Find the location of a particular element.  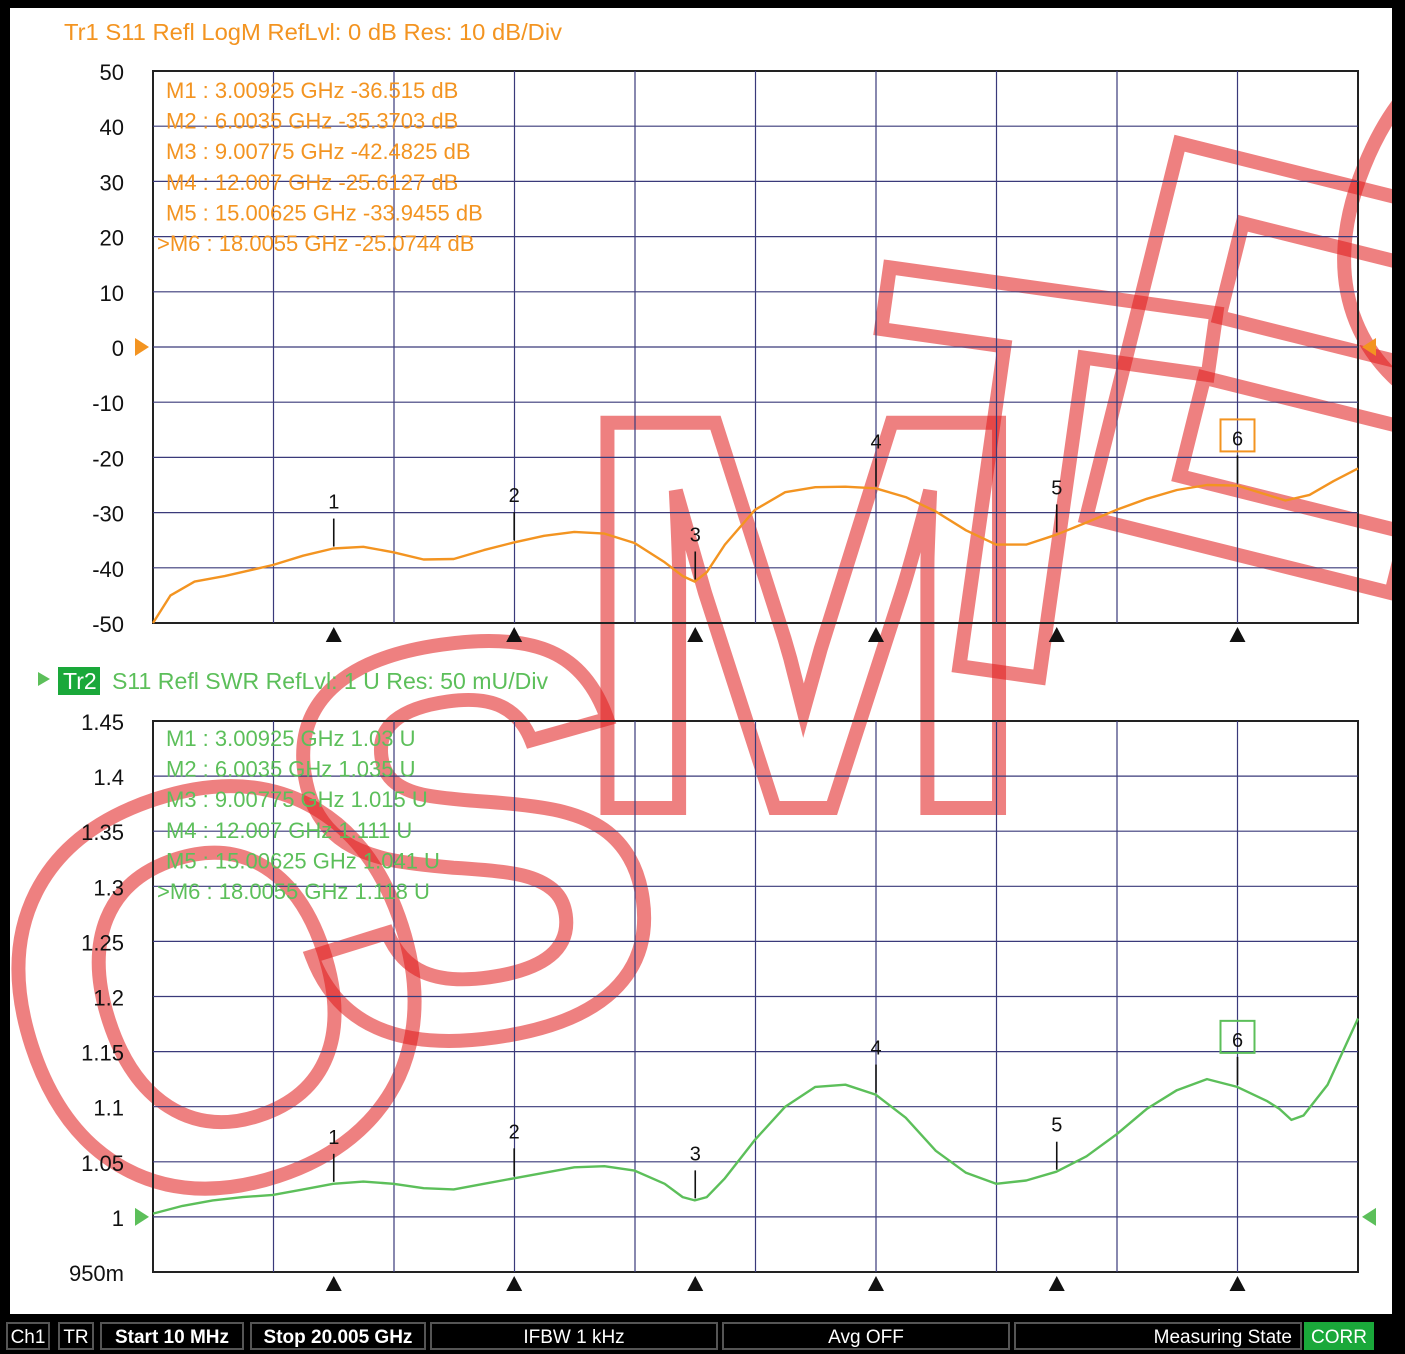

tr1-marker-readout: M3 : 9.00775 GHz -42.4825 dB is located at coordinates (318, 151).